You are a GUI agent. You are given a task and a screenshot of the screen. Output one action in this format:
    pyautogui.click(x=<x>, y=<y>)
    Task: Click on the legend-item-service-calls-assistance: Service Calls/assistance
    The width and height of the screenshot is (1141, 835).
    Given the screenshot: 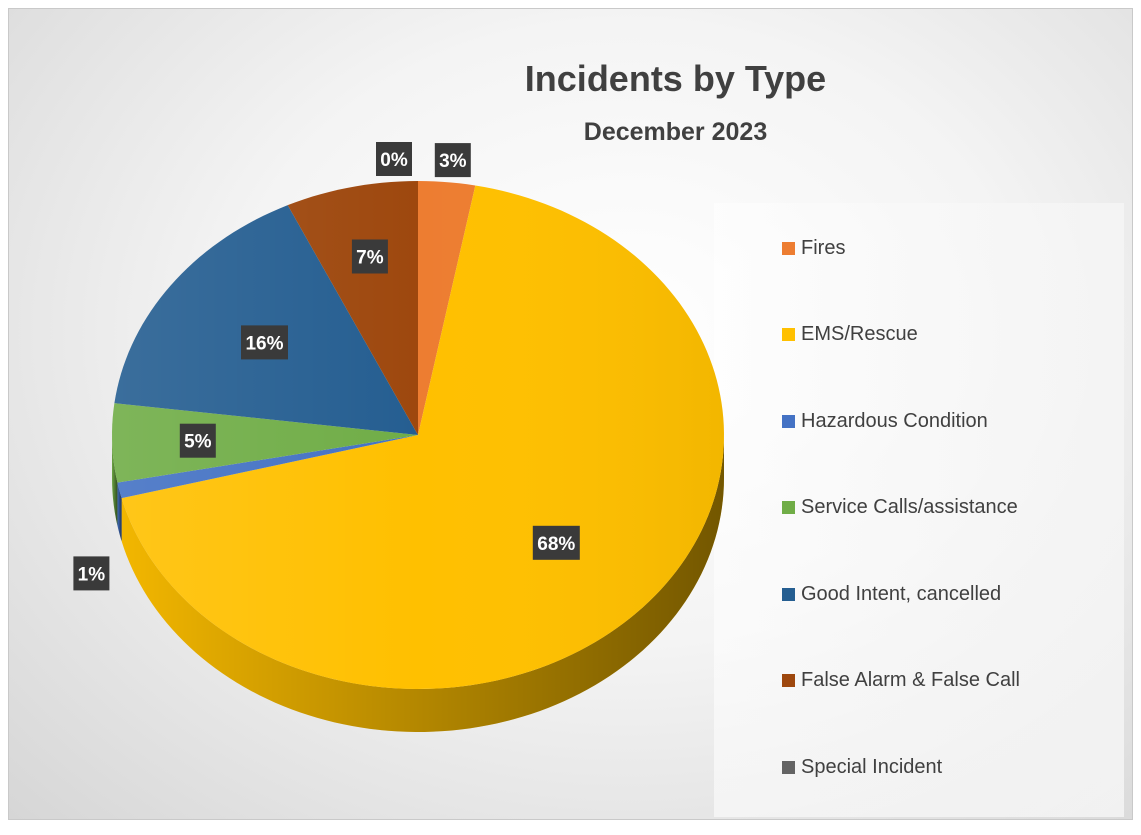 What is the action you would take?
    pyautogui.click(x=900, y=508)
    